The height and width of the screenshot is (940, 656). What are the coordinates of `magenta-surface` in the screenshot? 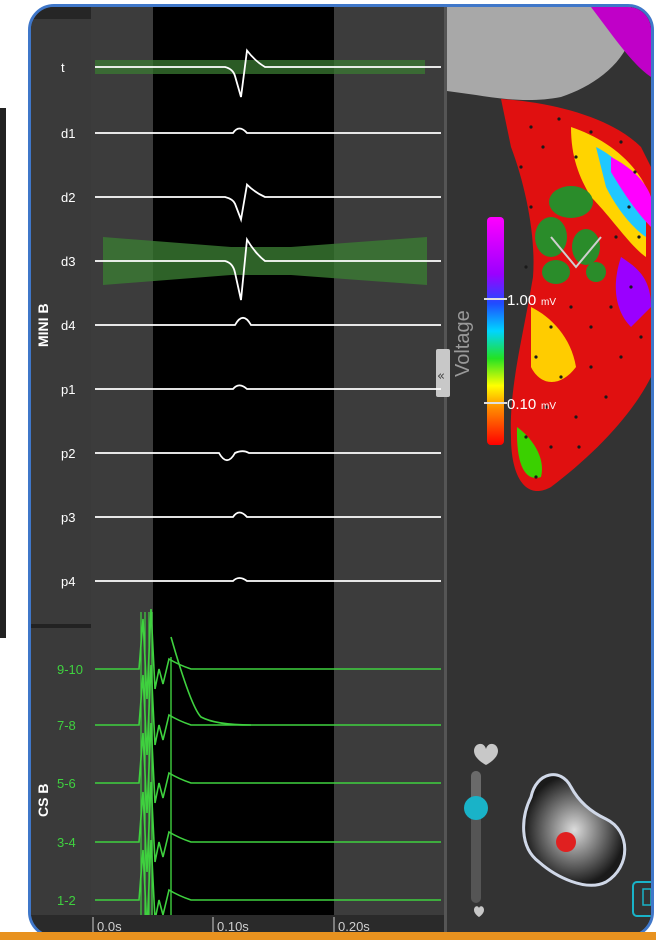 It's located at (621, 42).